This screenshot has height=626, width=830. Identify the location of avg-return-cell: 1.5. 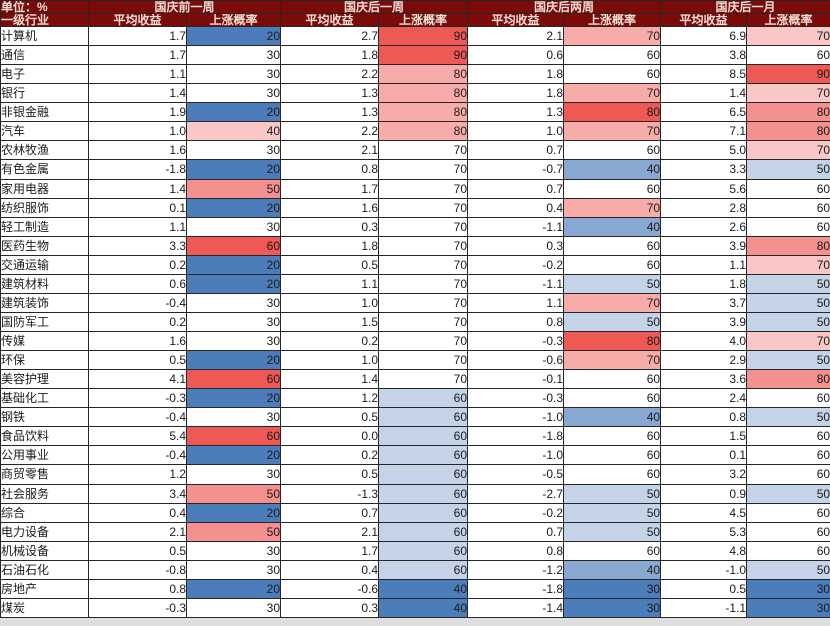
(330, 322).